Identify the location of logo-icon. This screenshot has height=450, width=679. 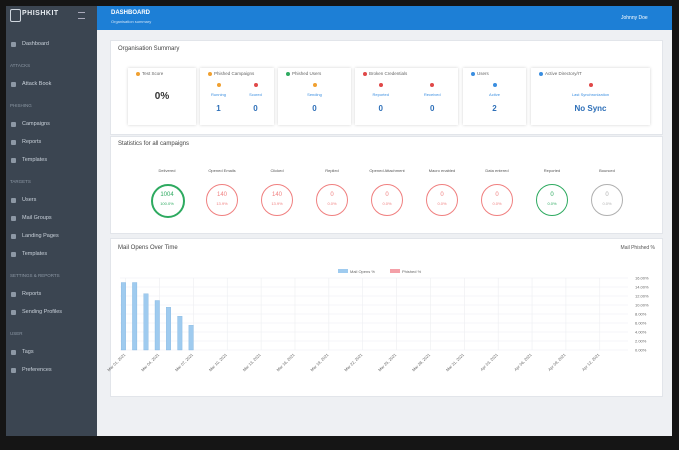
(15, 15).